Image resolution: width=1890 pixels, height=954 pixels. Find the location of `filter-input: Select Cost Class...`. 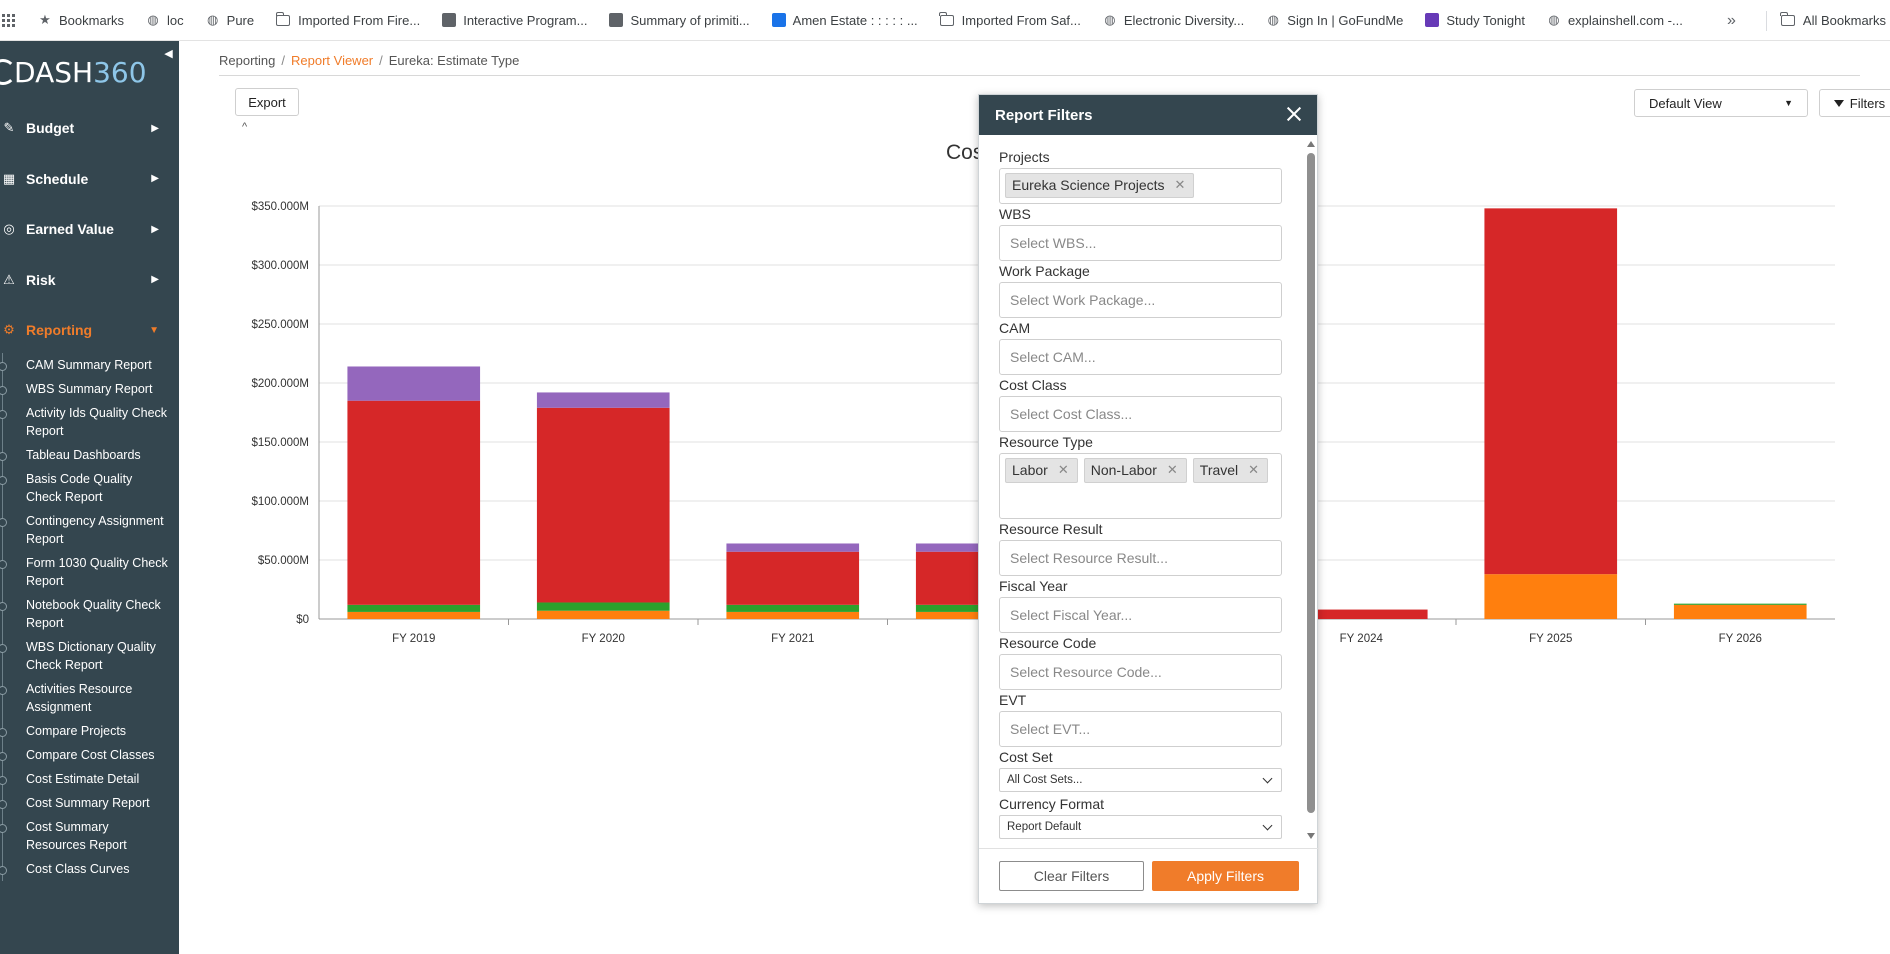

filter-input: Select Cost Class... is located at coordinates (1140, 414).